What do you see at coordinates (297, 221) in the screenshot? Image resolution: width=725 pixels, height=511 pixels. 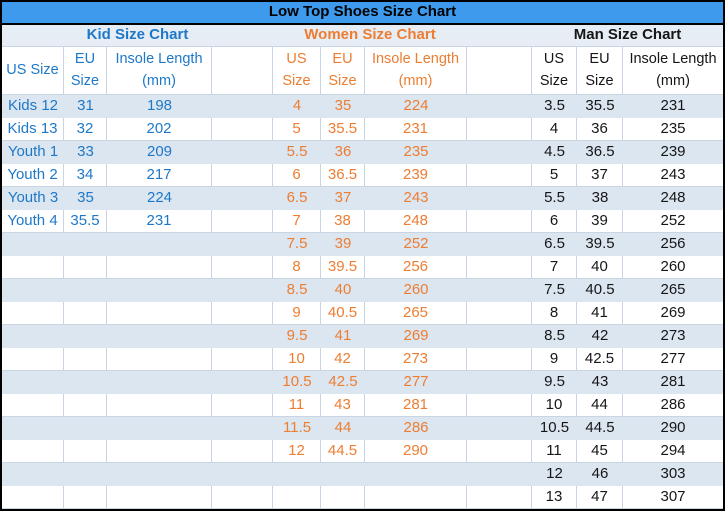 I see `size-cell: 7` at bounding box center [297, 221].